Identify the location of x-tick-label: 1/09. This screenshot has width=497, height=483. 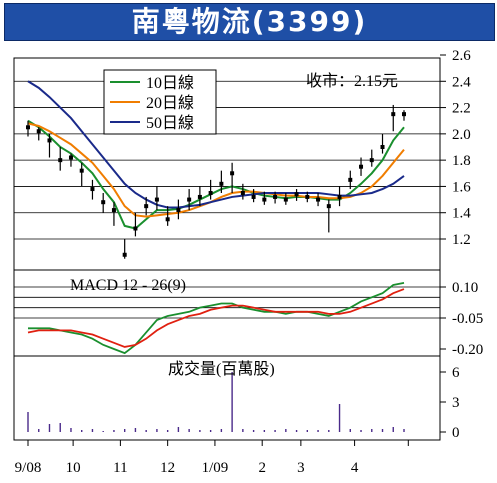
(215, 468).